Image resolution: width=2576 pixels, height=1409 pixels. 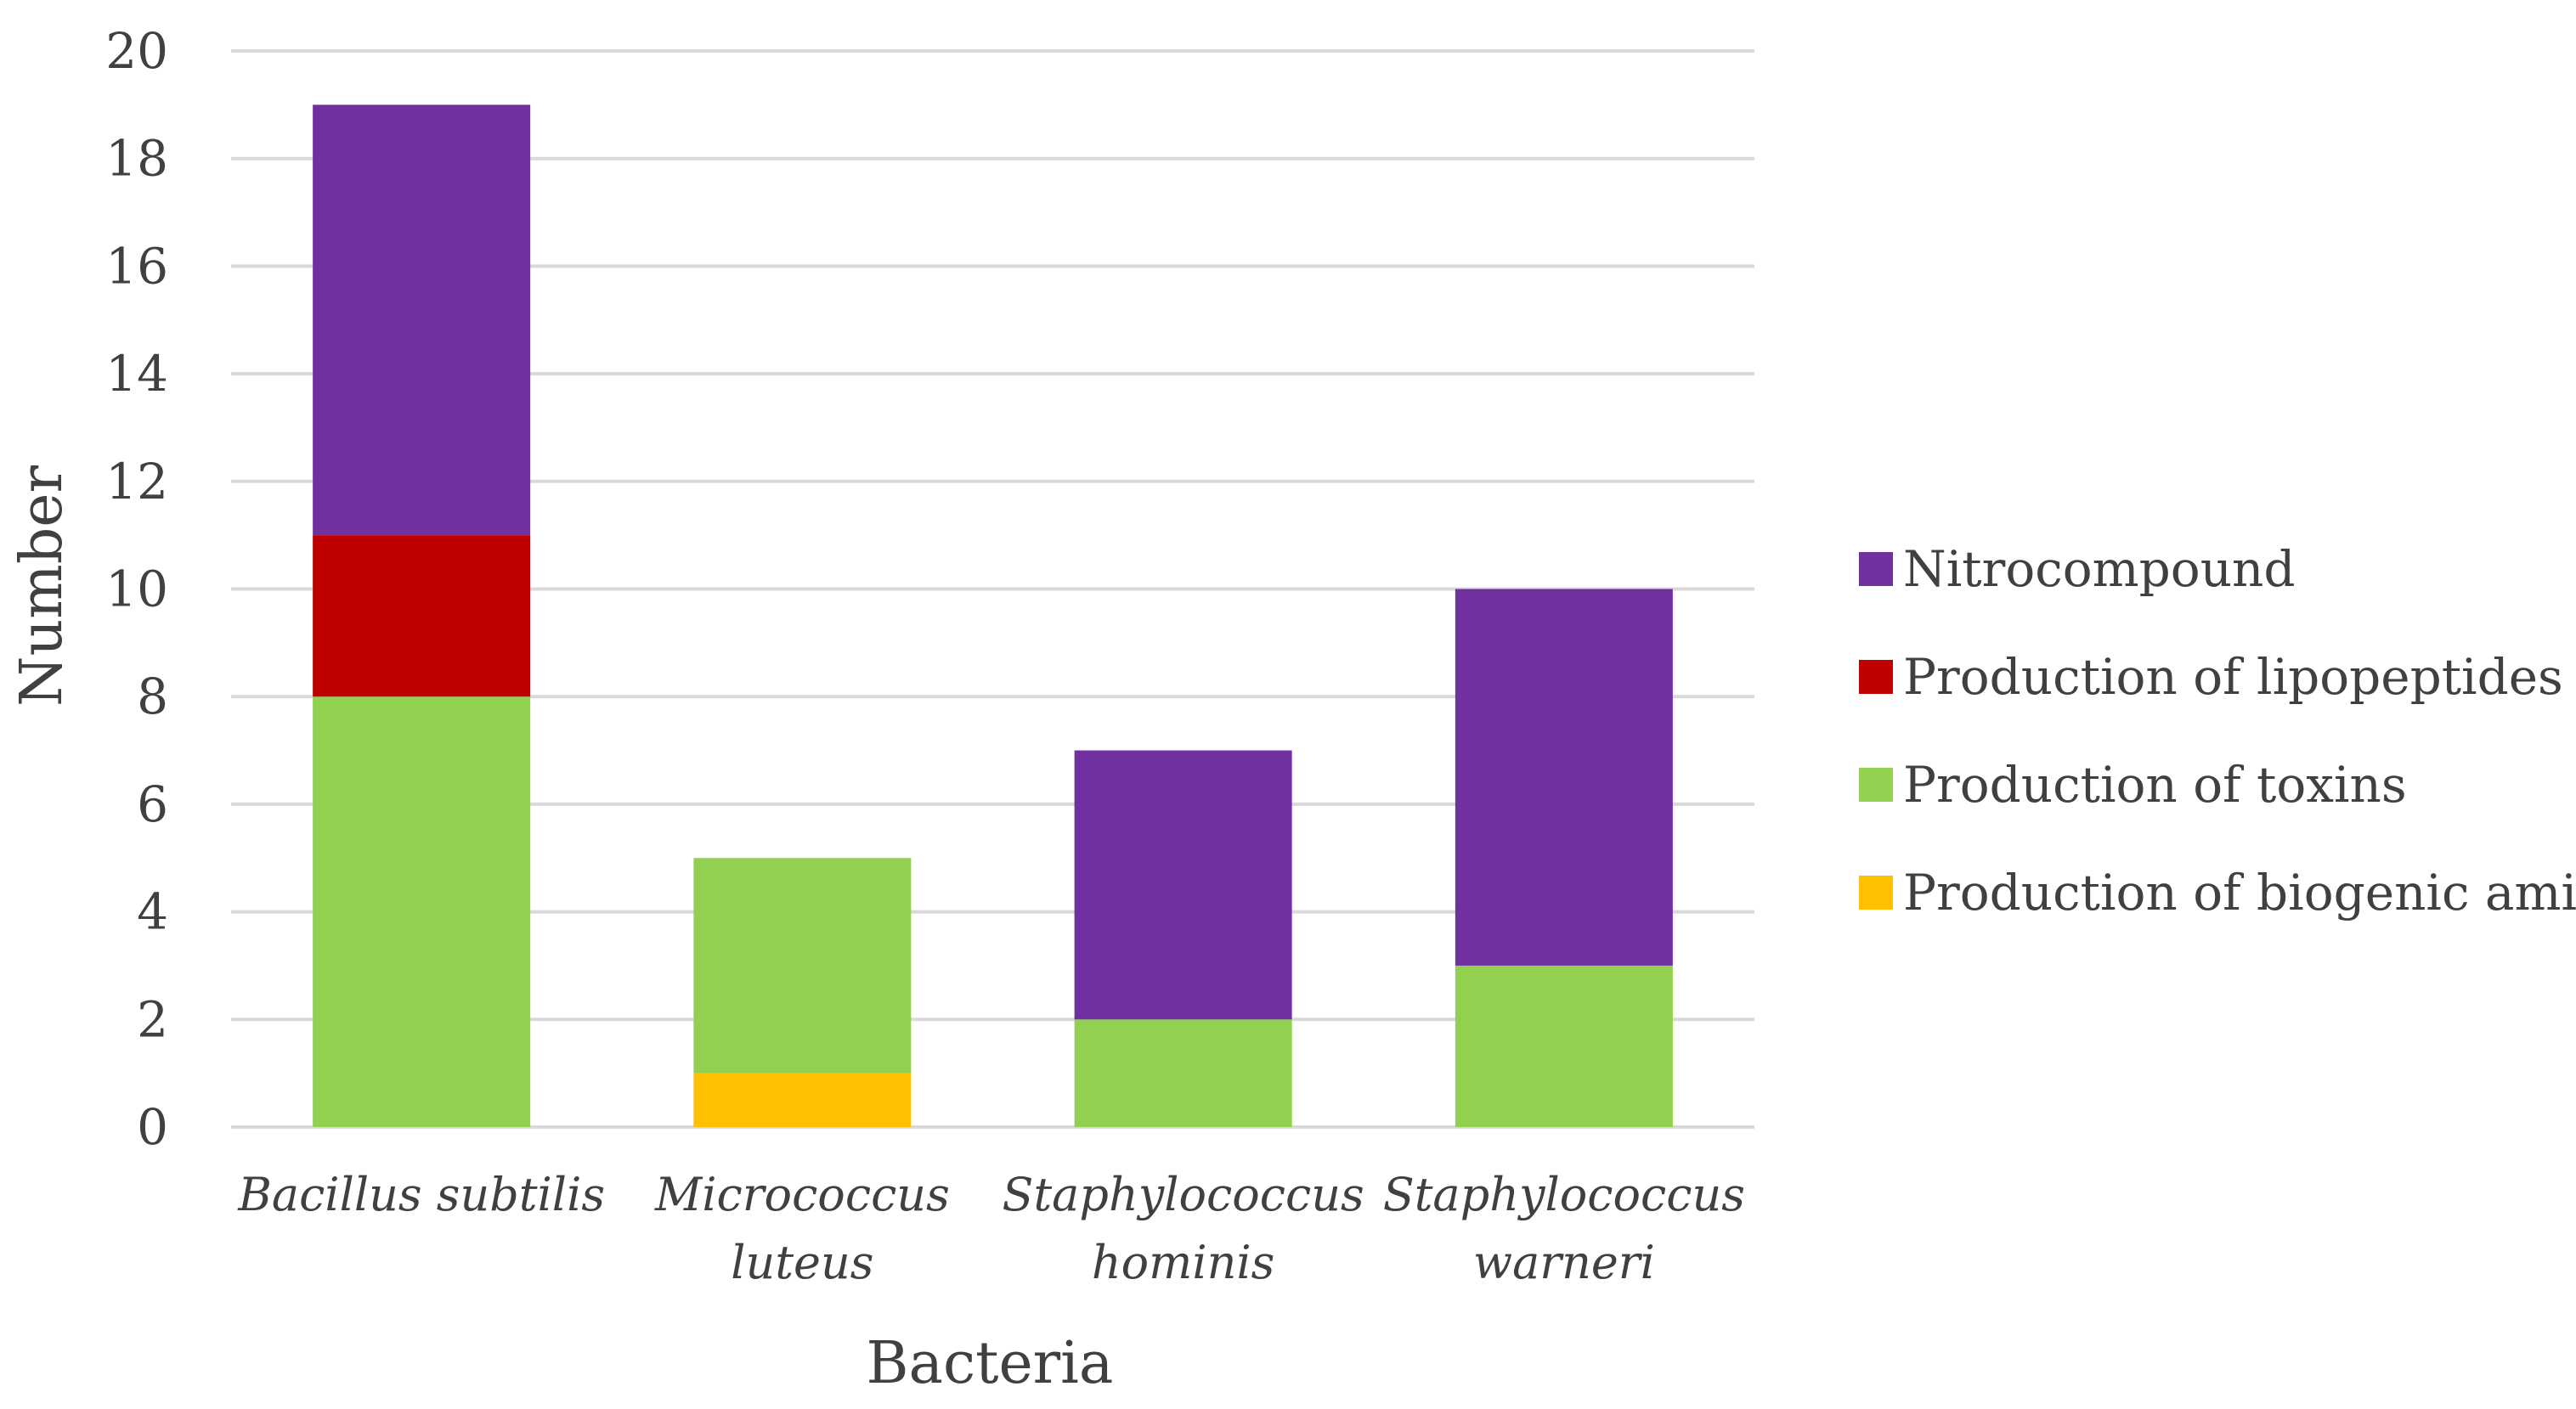 What do you see at coordinates (152, 804) in the screenshot?
I see `y-tick-label: 6` at bounding box center [152, 804].